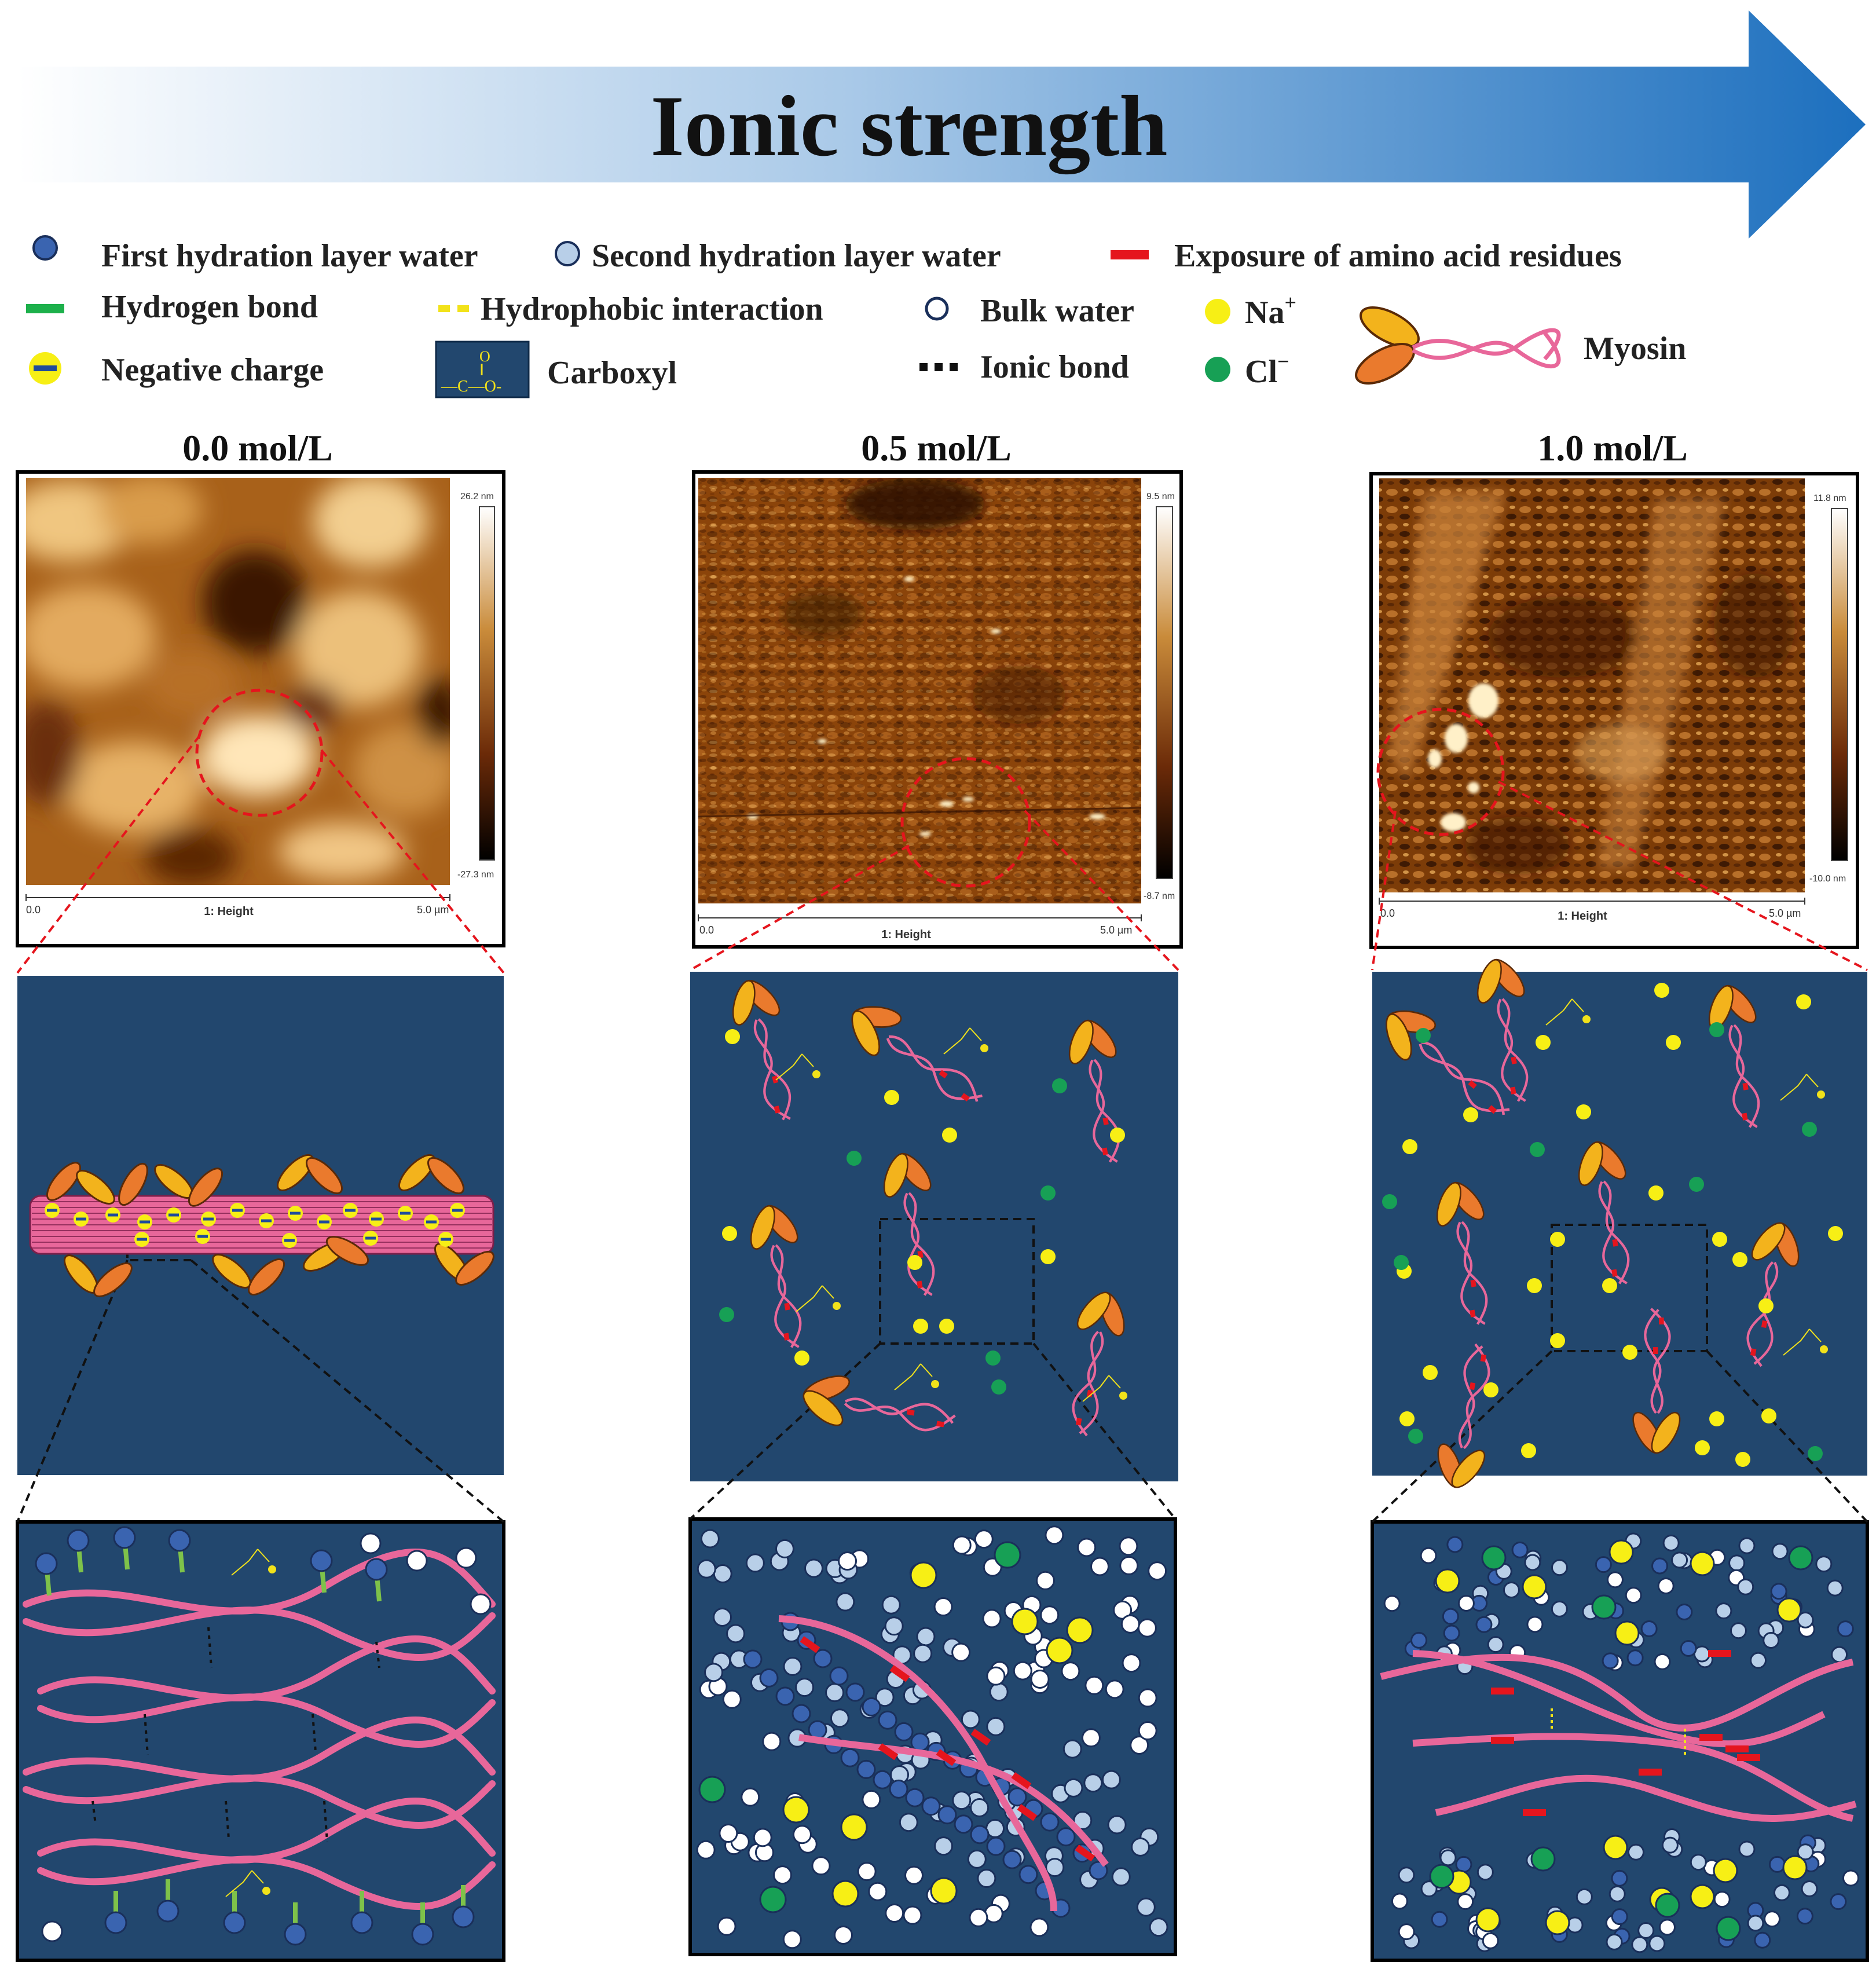 The height and width of the screenshot is (1969, 1876). Describe the element at coordinates (1635, 349) in the screenshot. I see `legend-myosin: Myosin` at that location.